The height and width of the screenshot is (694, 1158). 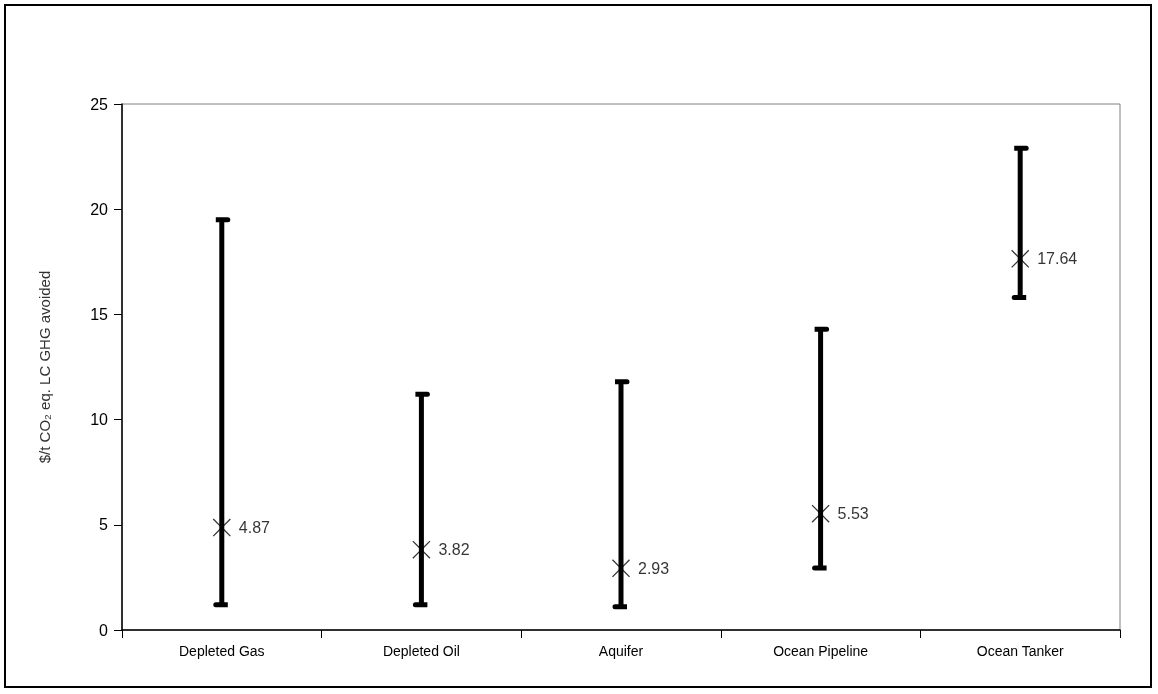 What do you see at coordinates (104, 525) in the screenshot?
I see `y-tick-label: 5` at bounding box center [104, 525].